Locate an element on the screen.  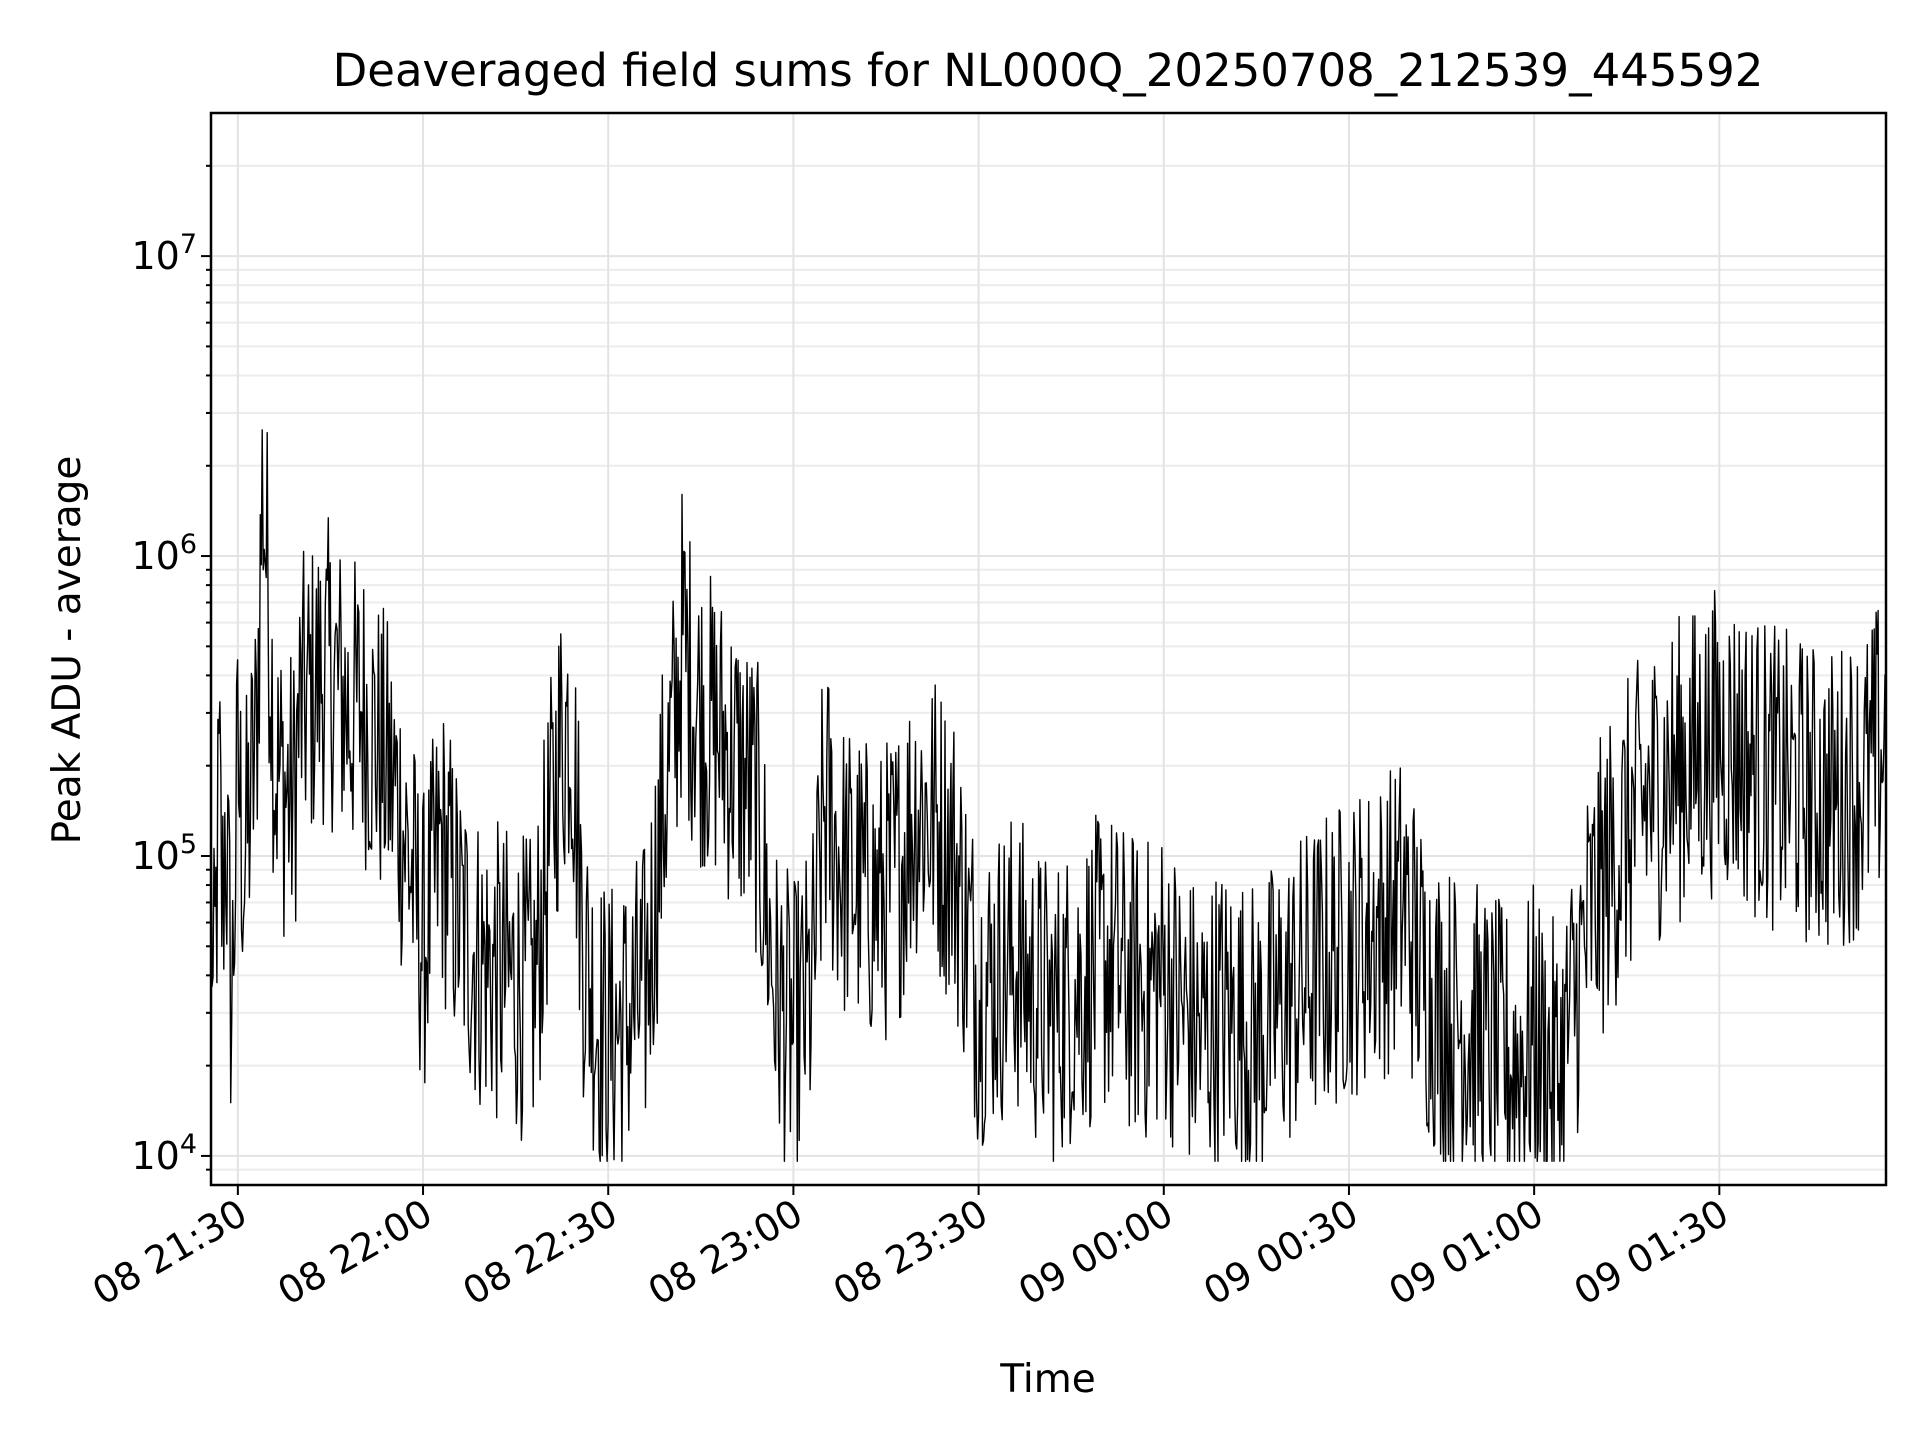
x-tick-label: 08 22:00 is located at coordinates (354, 1252).